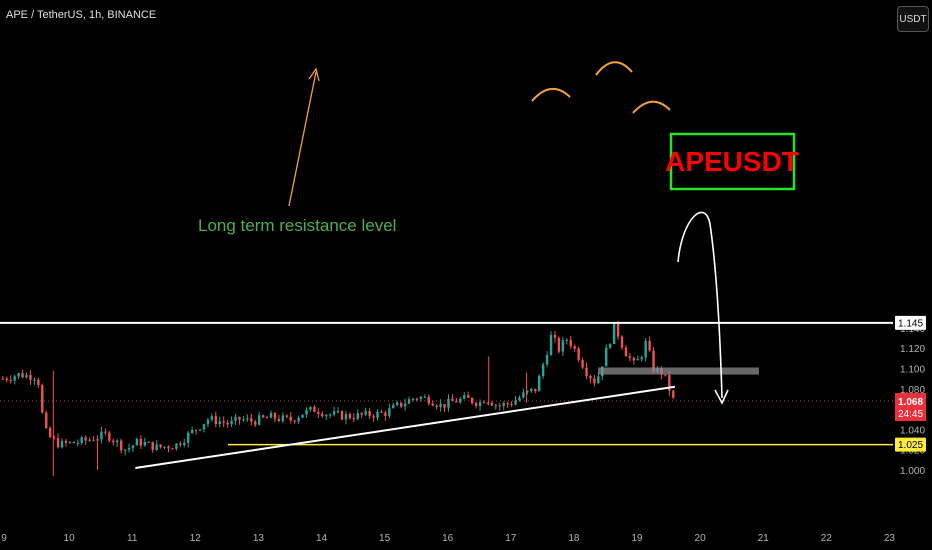 The height and width of the screenshot is (550, 932). Describe the element at coordinates (511, 538) in the screenshot. I see `time-tick: 17` at that location.